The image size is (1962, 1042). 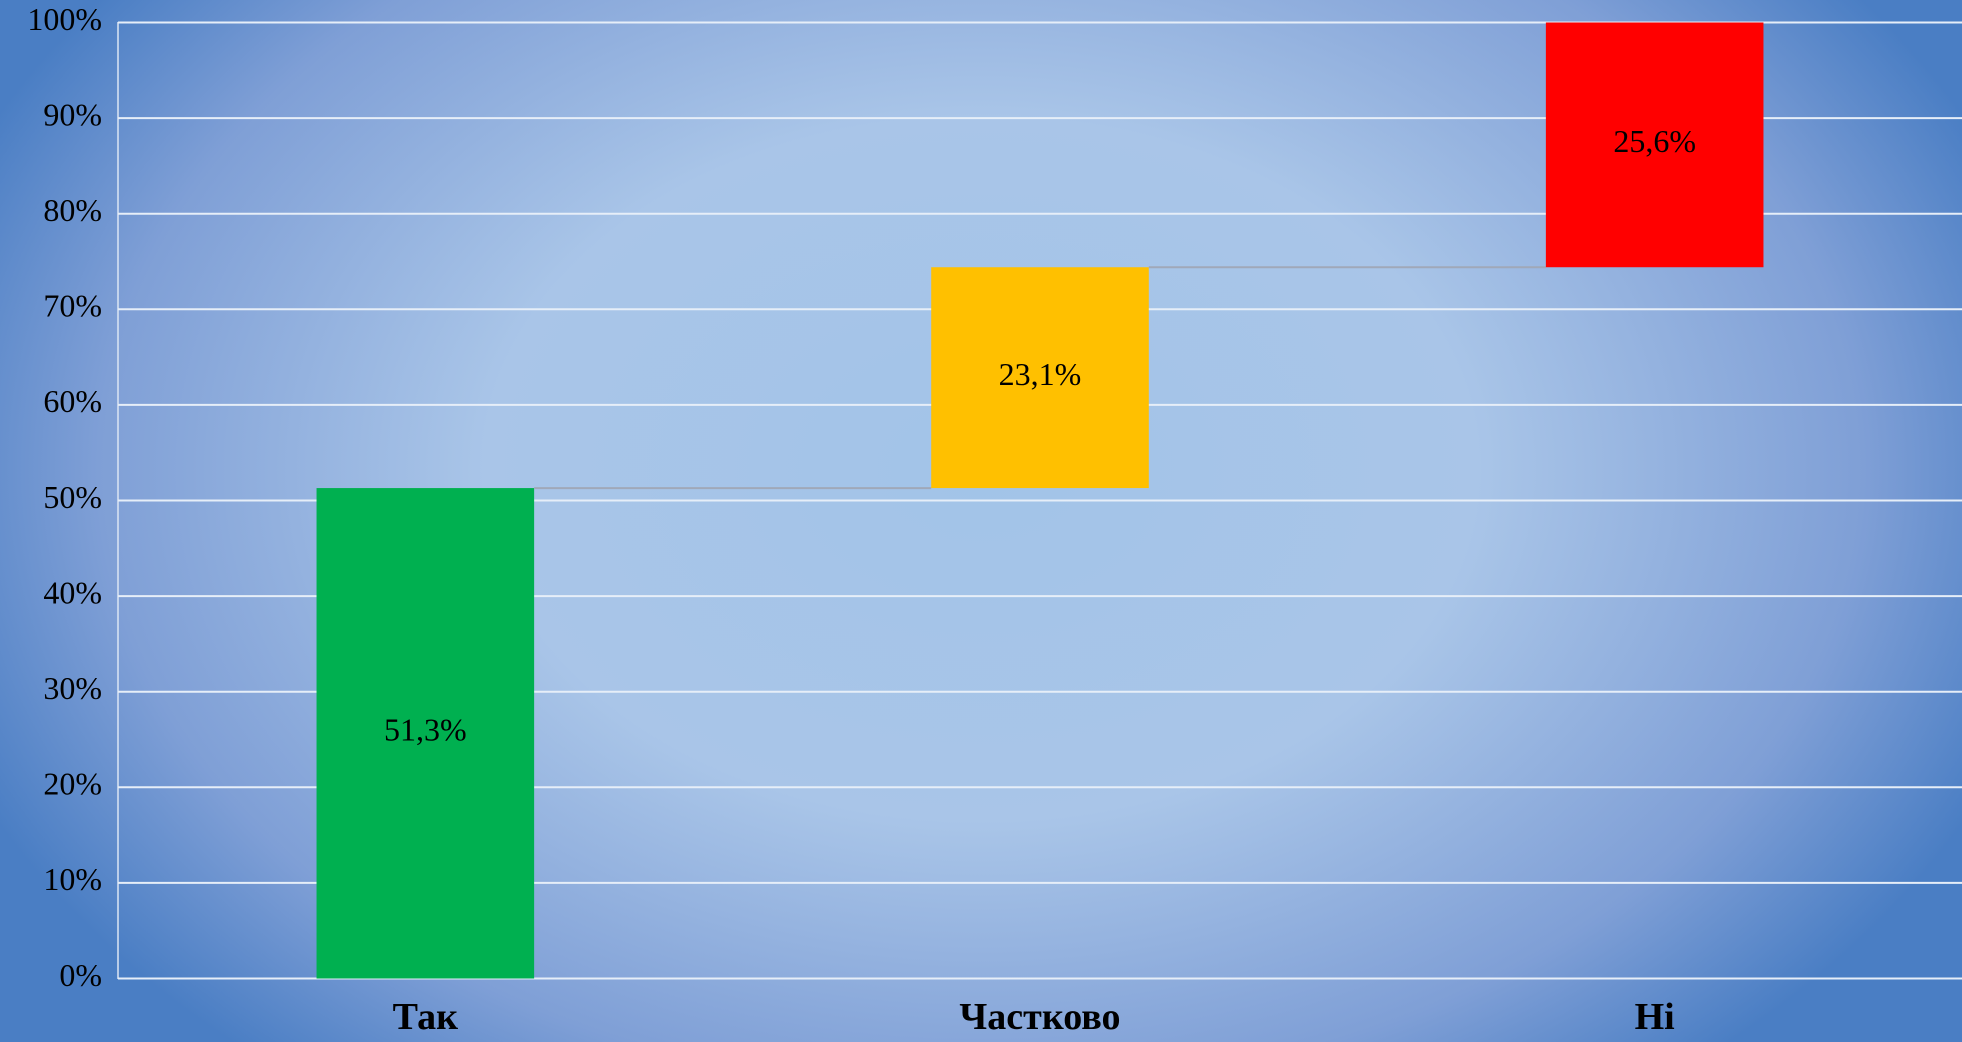 I want to click on y-tick-label: 90%, so click(x=72, y=114).